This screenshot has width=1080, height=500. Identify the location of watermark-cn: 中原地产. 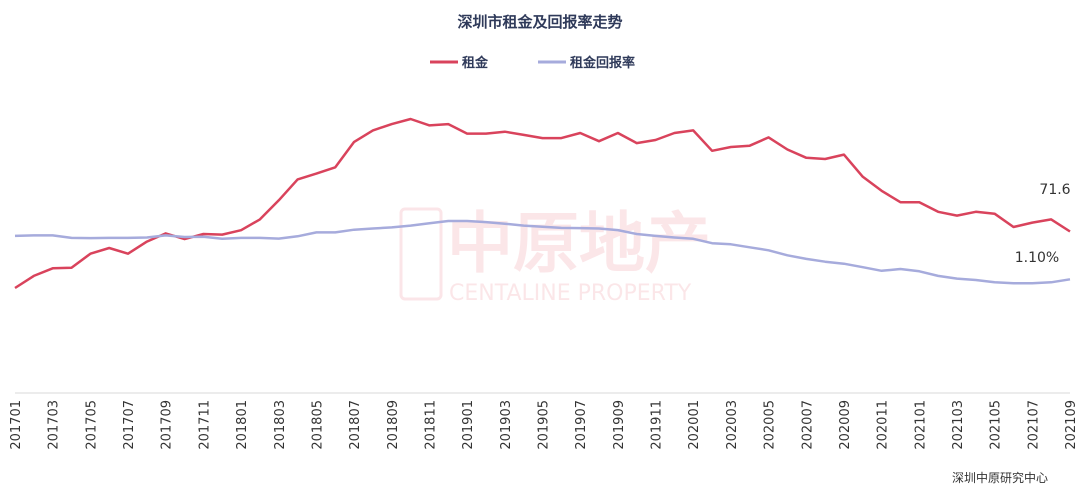
(579, 243).